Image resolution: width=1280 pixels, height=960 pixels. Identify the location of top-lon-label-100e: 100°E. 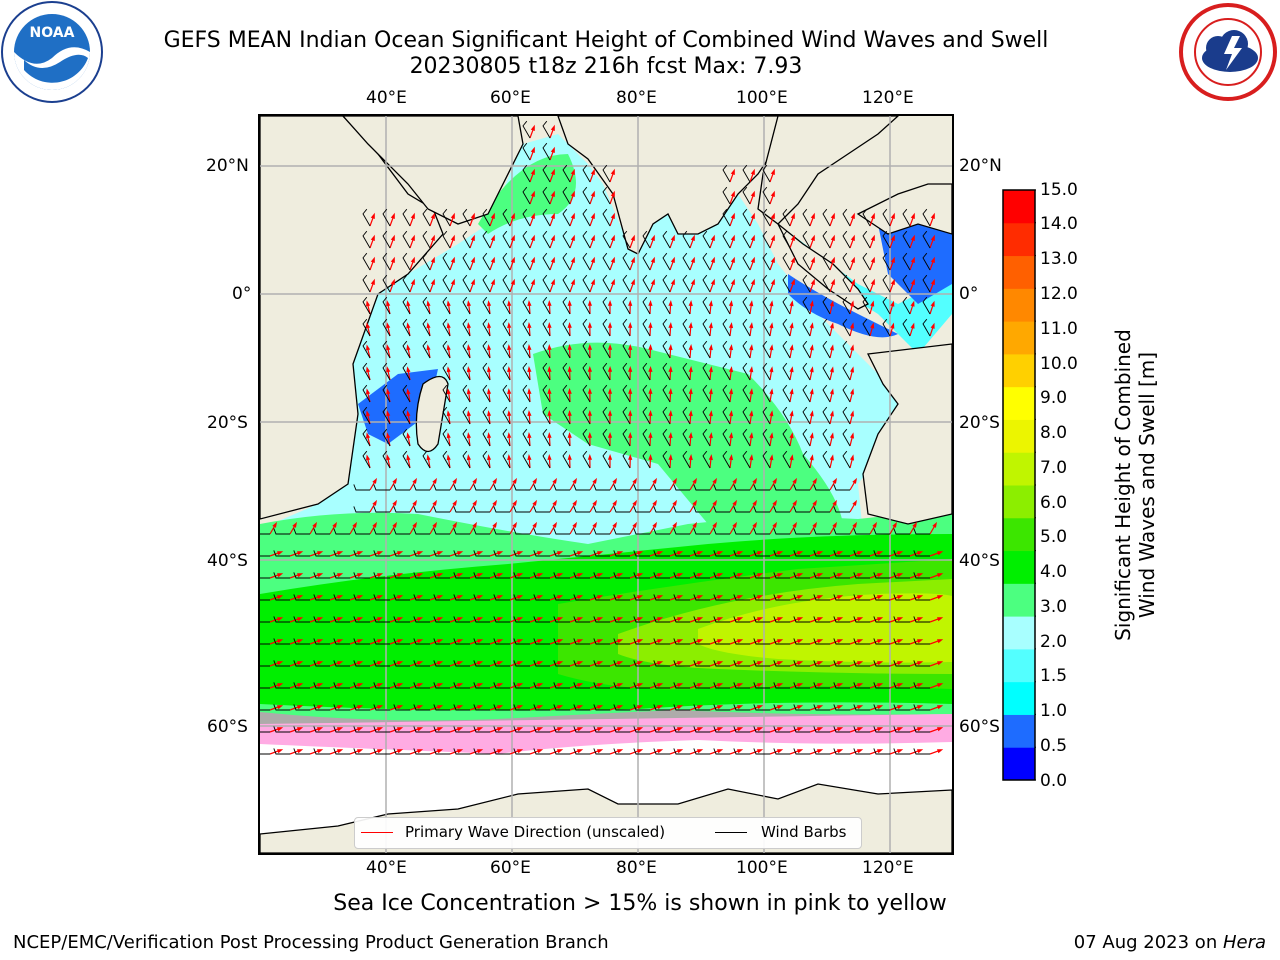
(762, 98).